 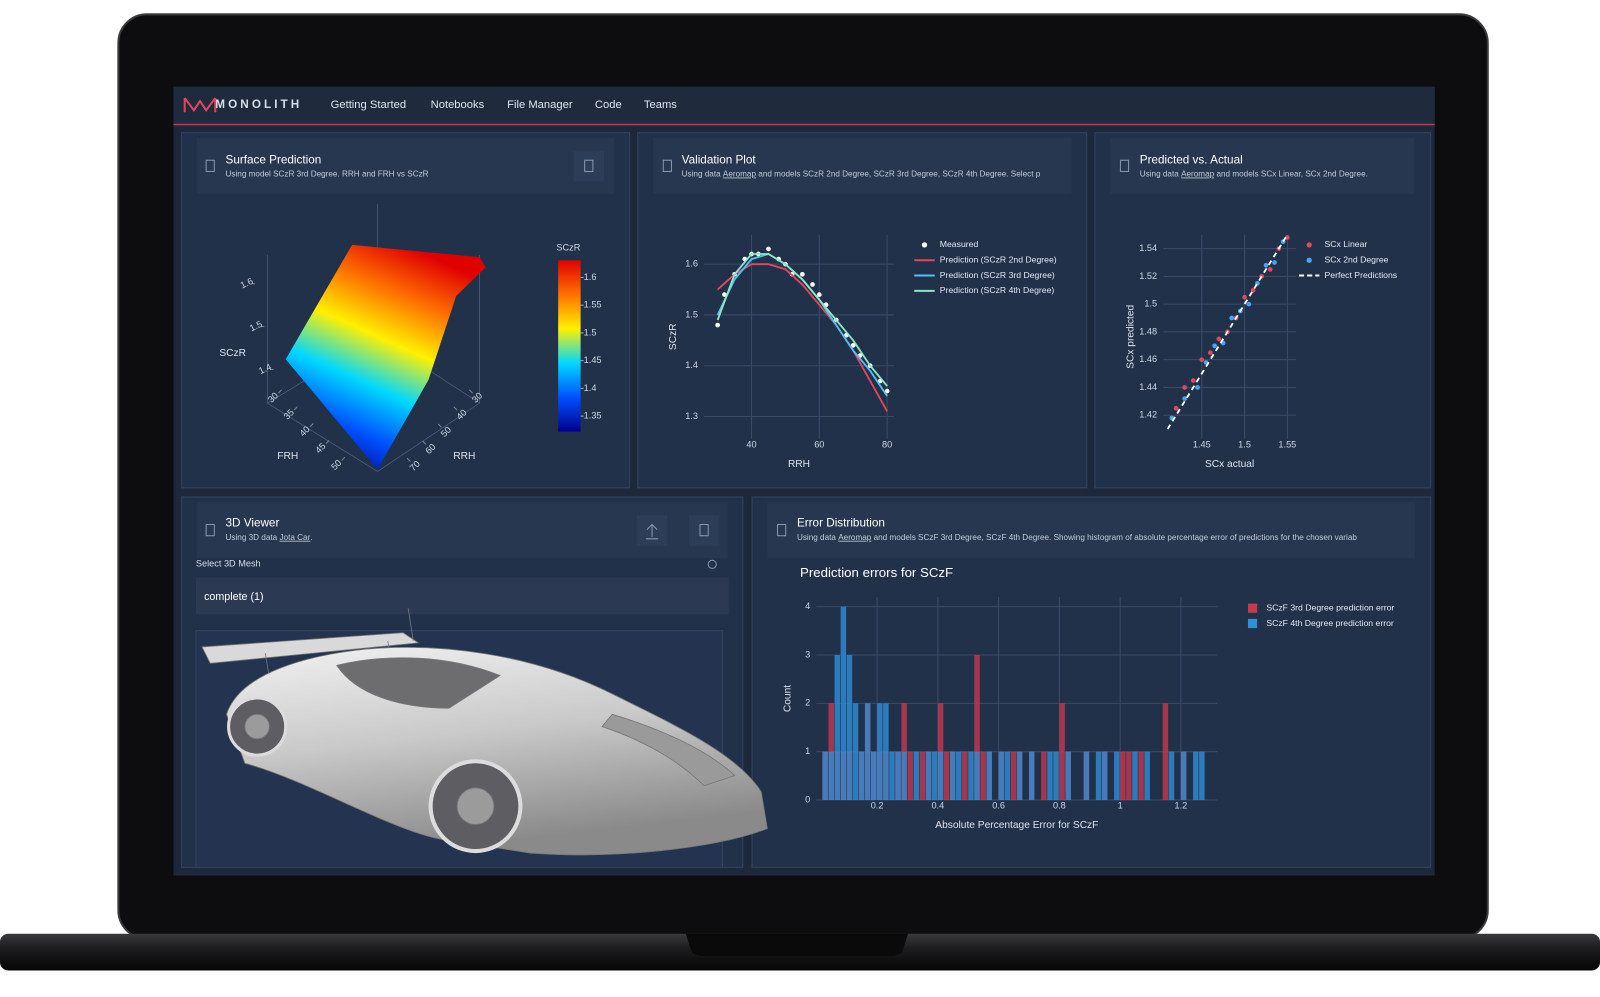 I want to click on y-axis-label: SCzR, so click(x=673, y=336).